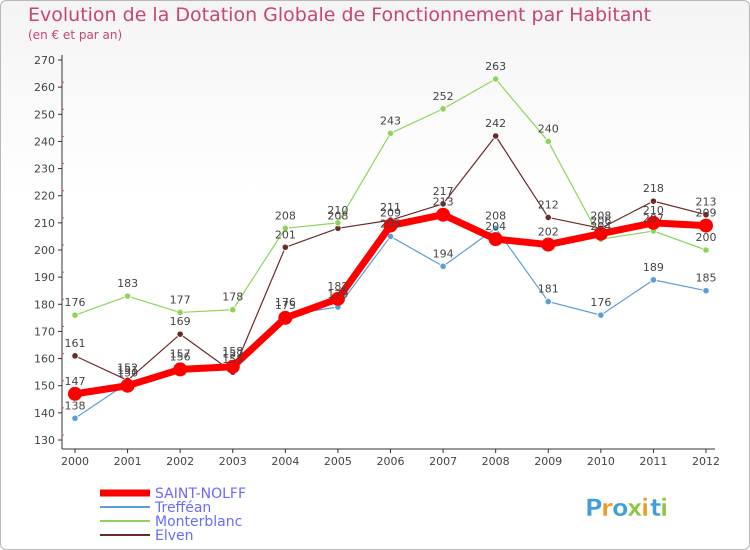  What do you see at coordinates (390, 207) in the screenshot?
I see `data-label: 211` at bounding box center [390, 207].